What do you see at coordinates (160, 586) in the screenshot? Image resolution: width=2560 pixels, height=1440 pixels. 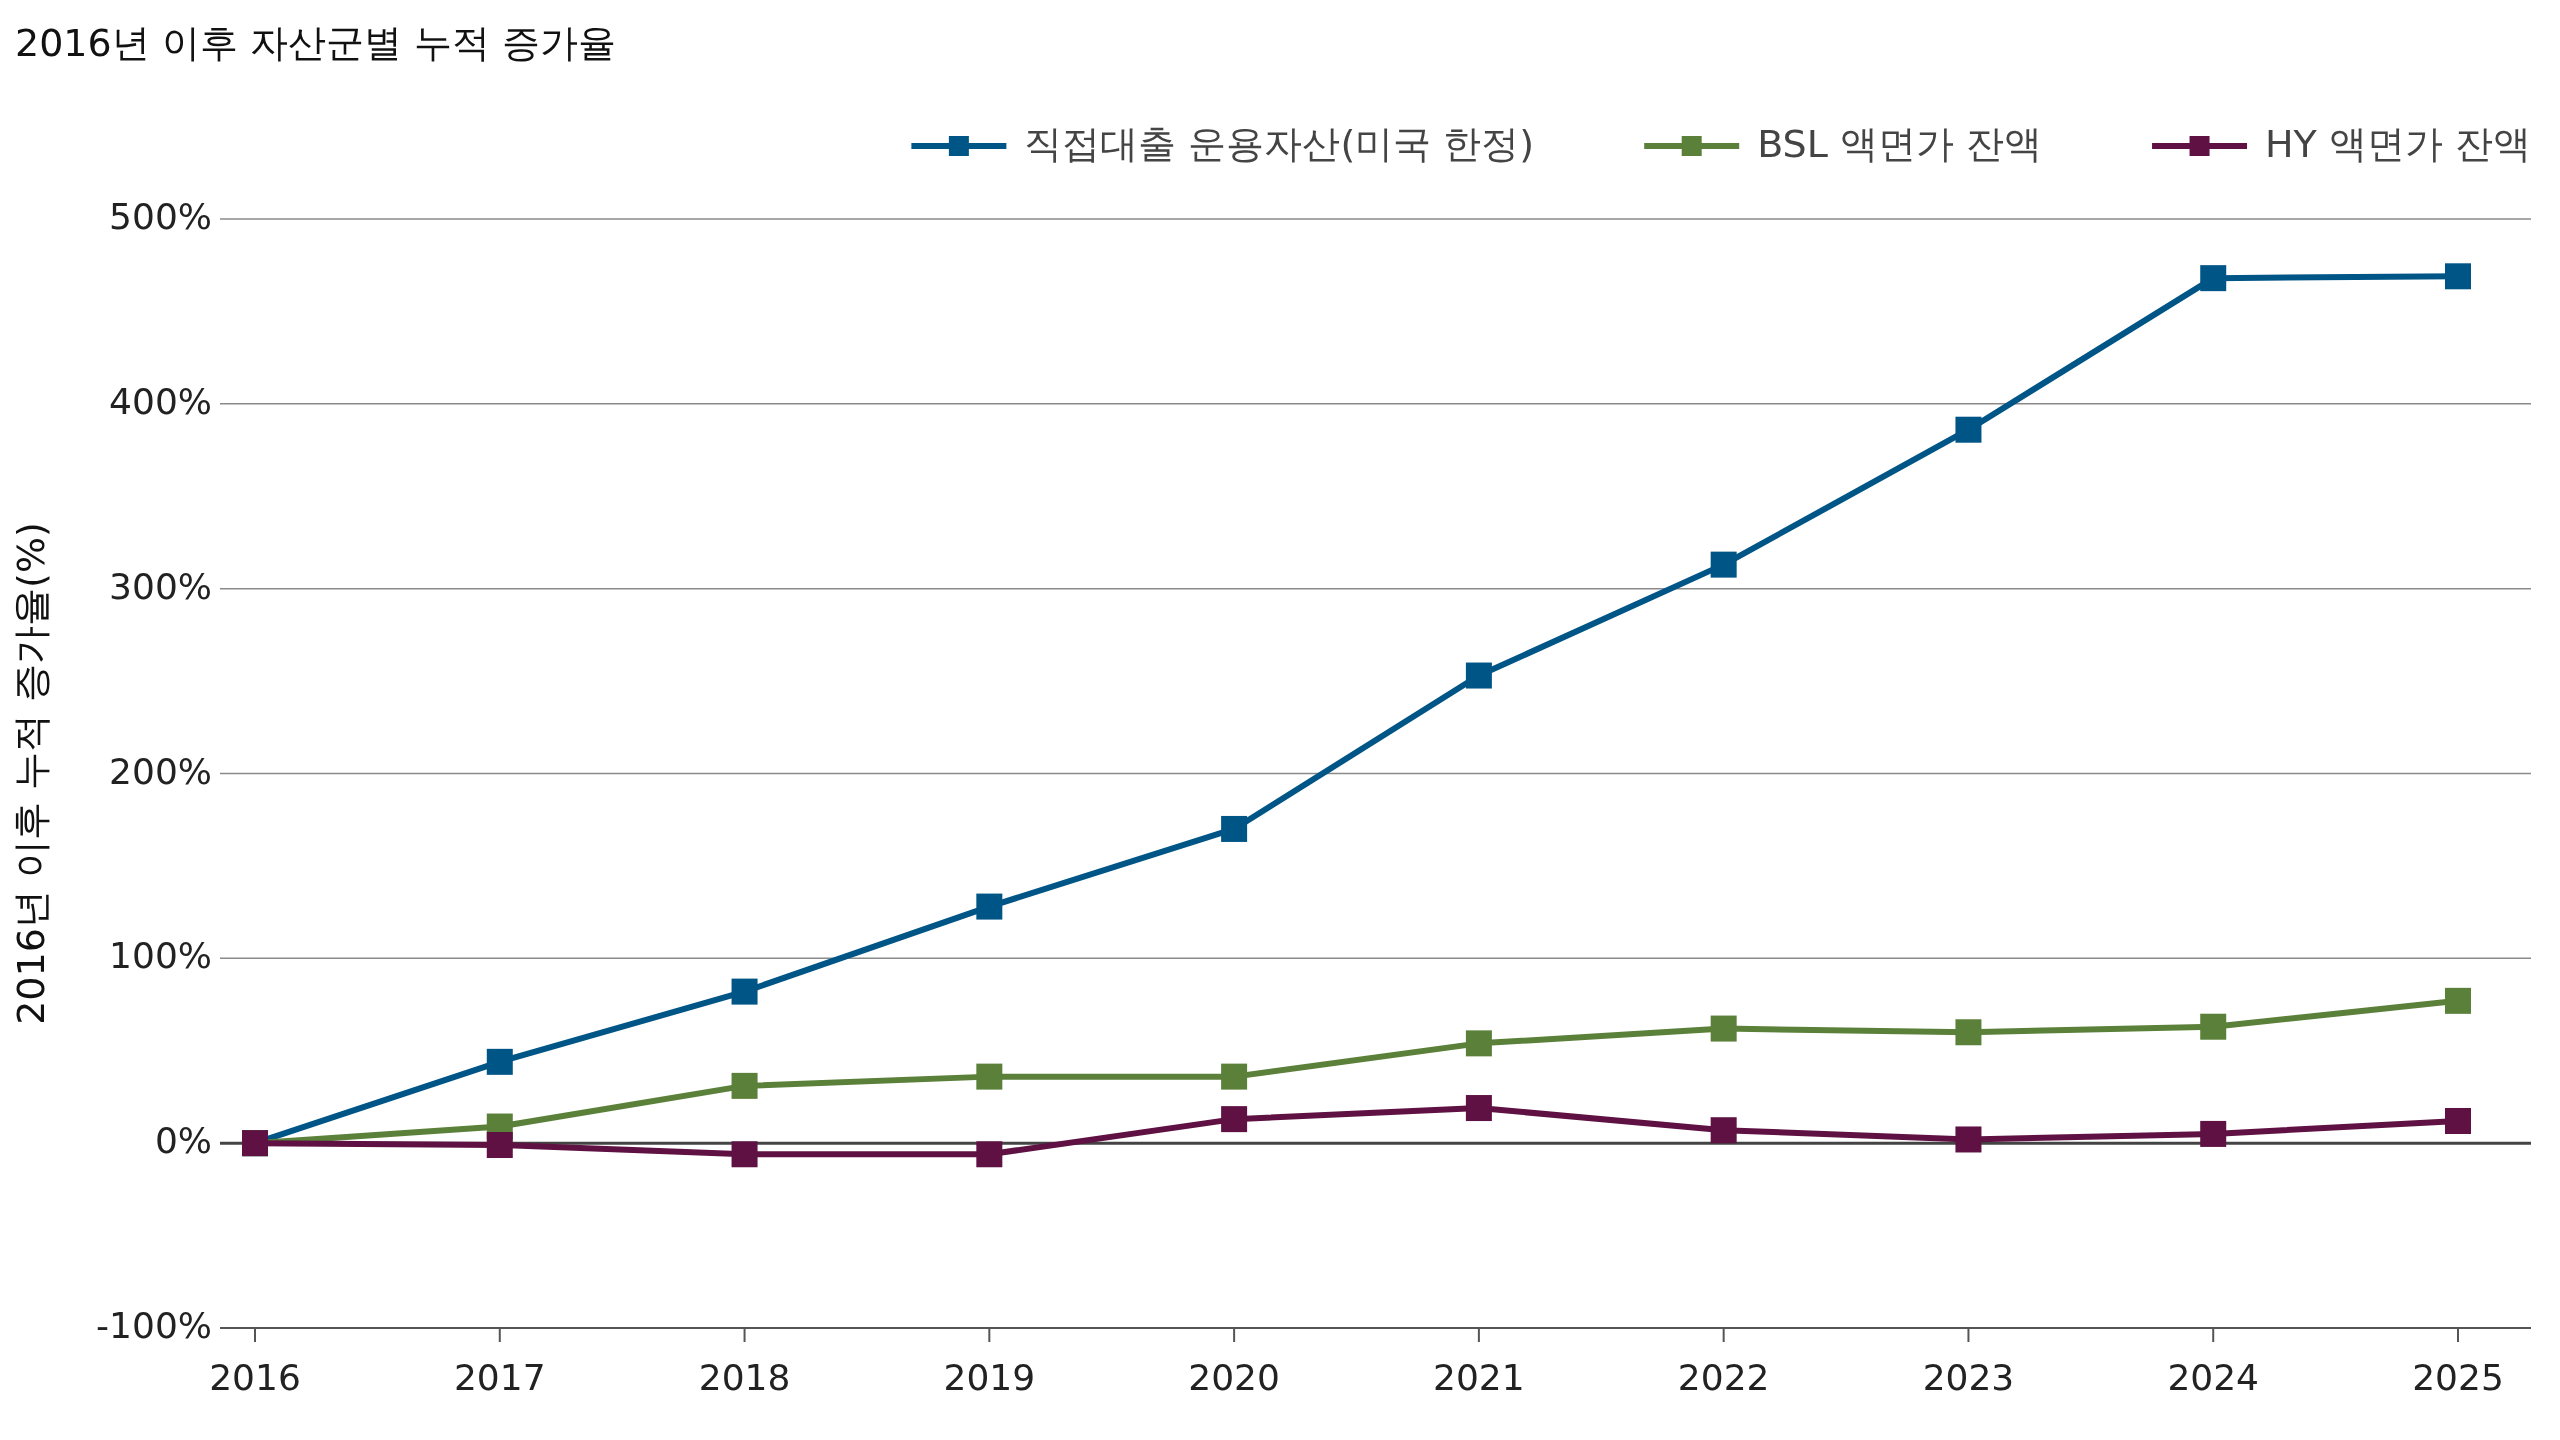 I see `y-tick-label: 300%` at bounding box center [160, 586].